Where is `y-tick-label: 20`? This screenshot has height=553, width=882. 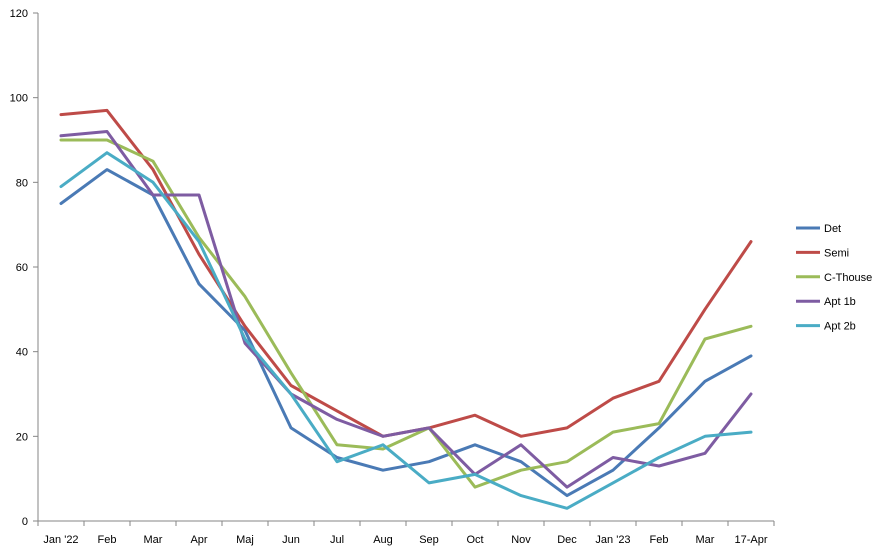 y-tick-label: 20 is located at coordinates (22, 437).